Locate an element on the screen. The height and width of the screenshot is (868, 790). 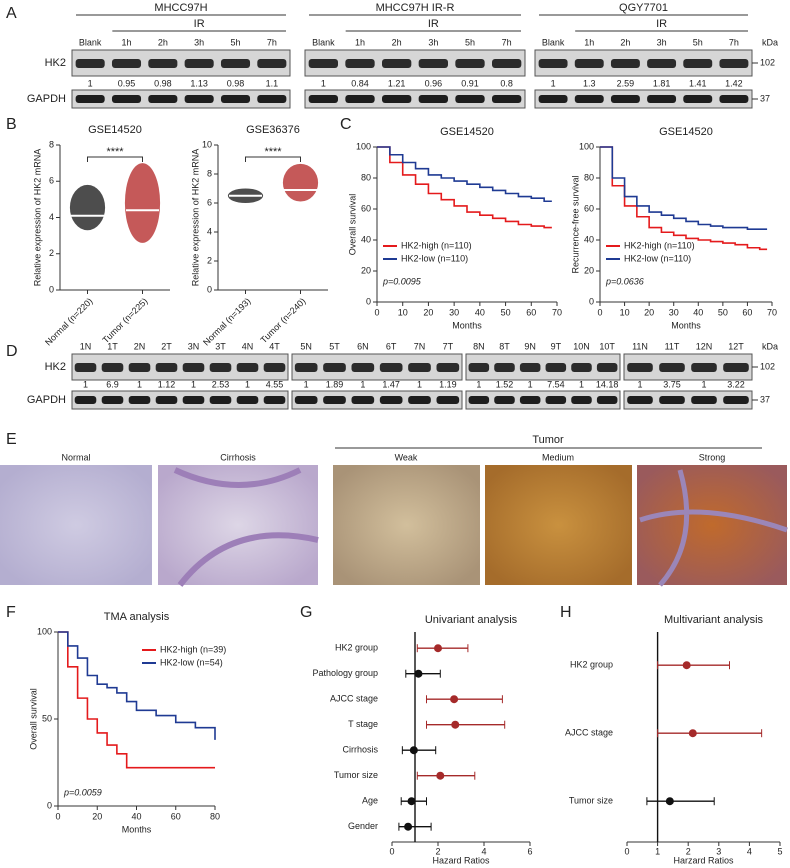
survival-curve is located at coordinates (684, 188).